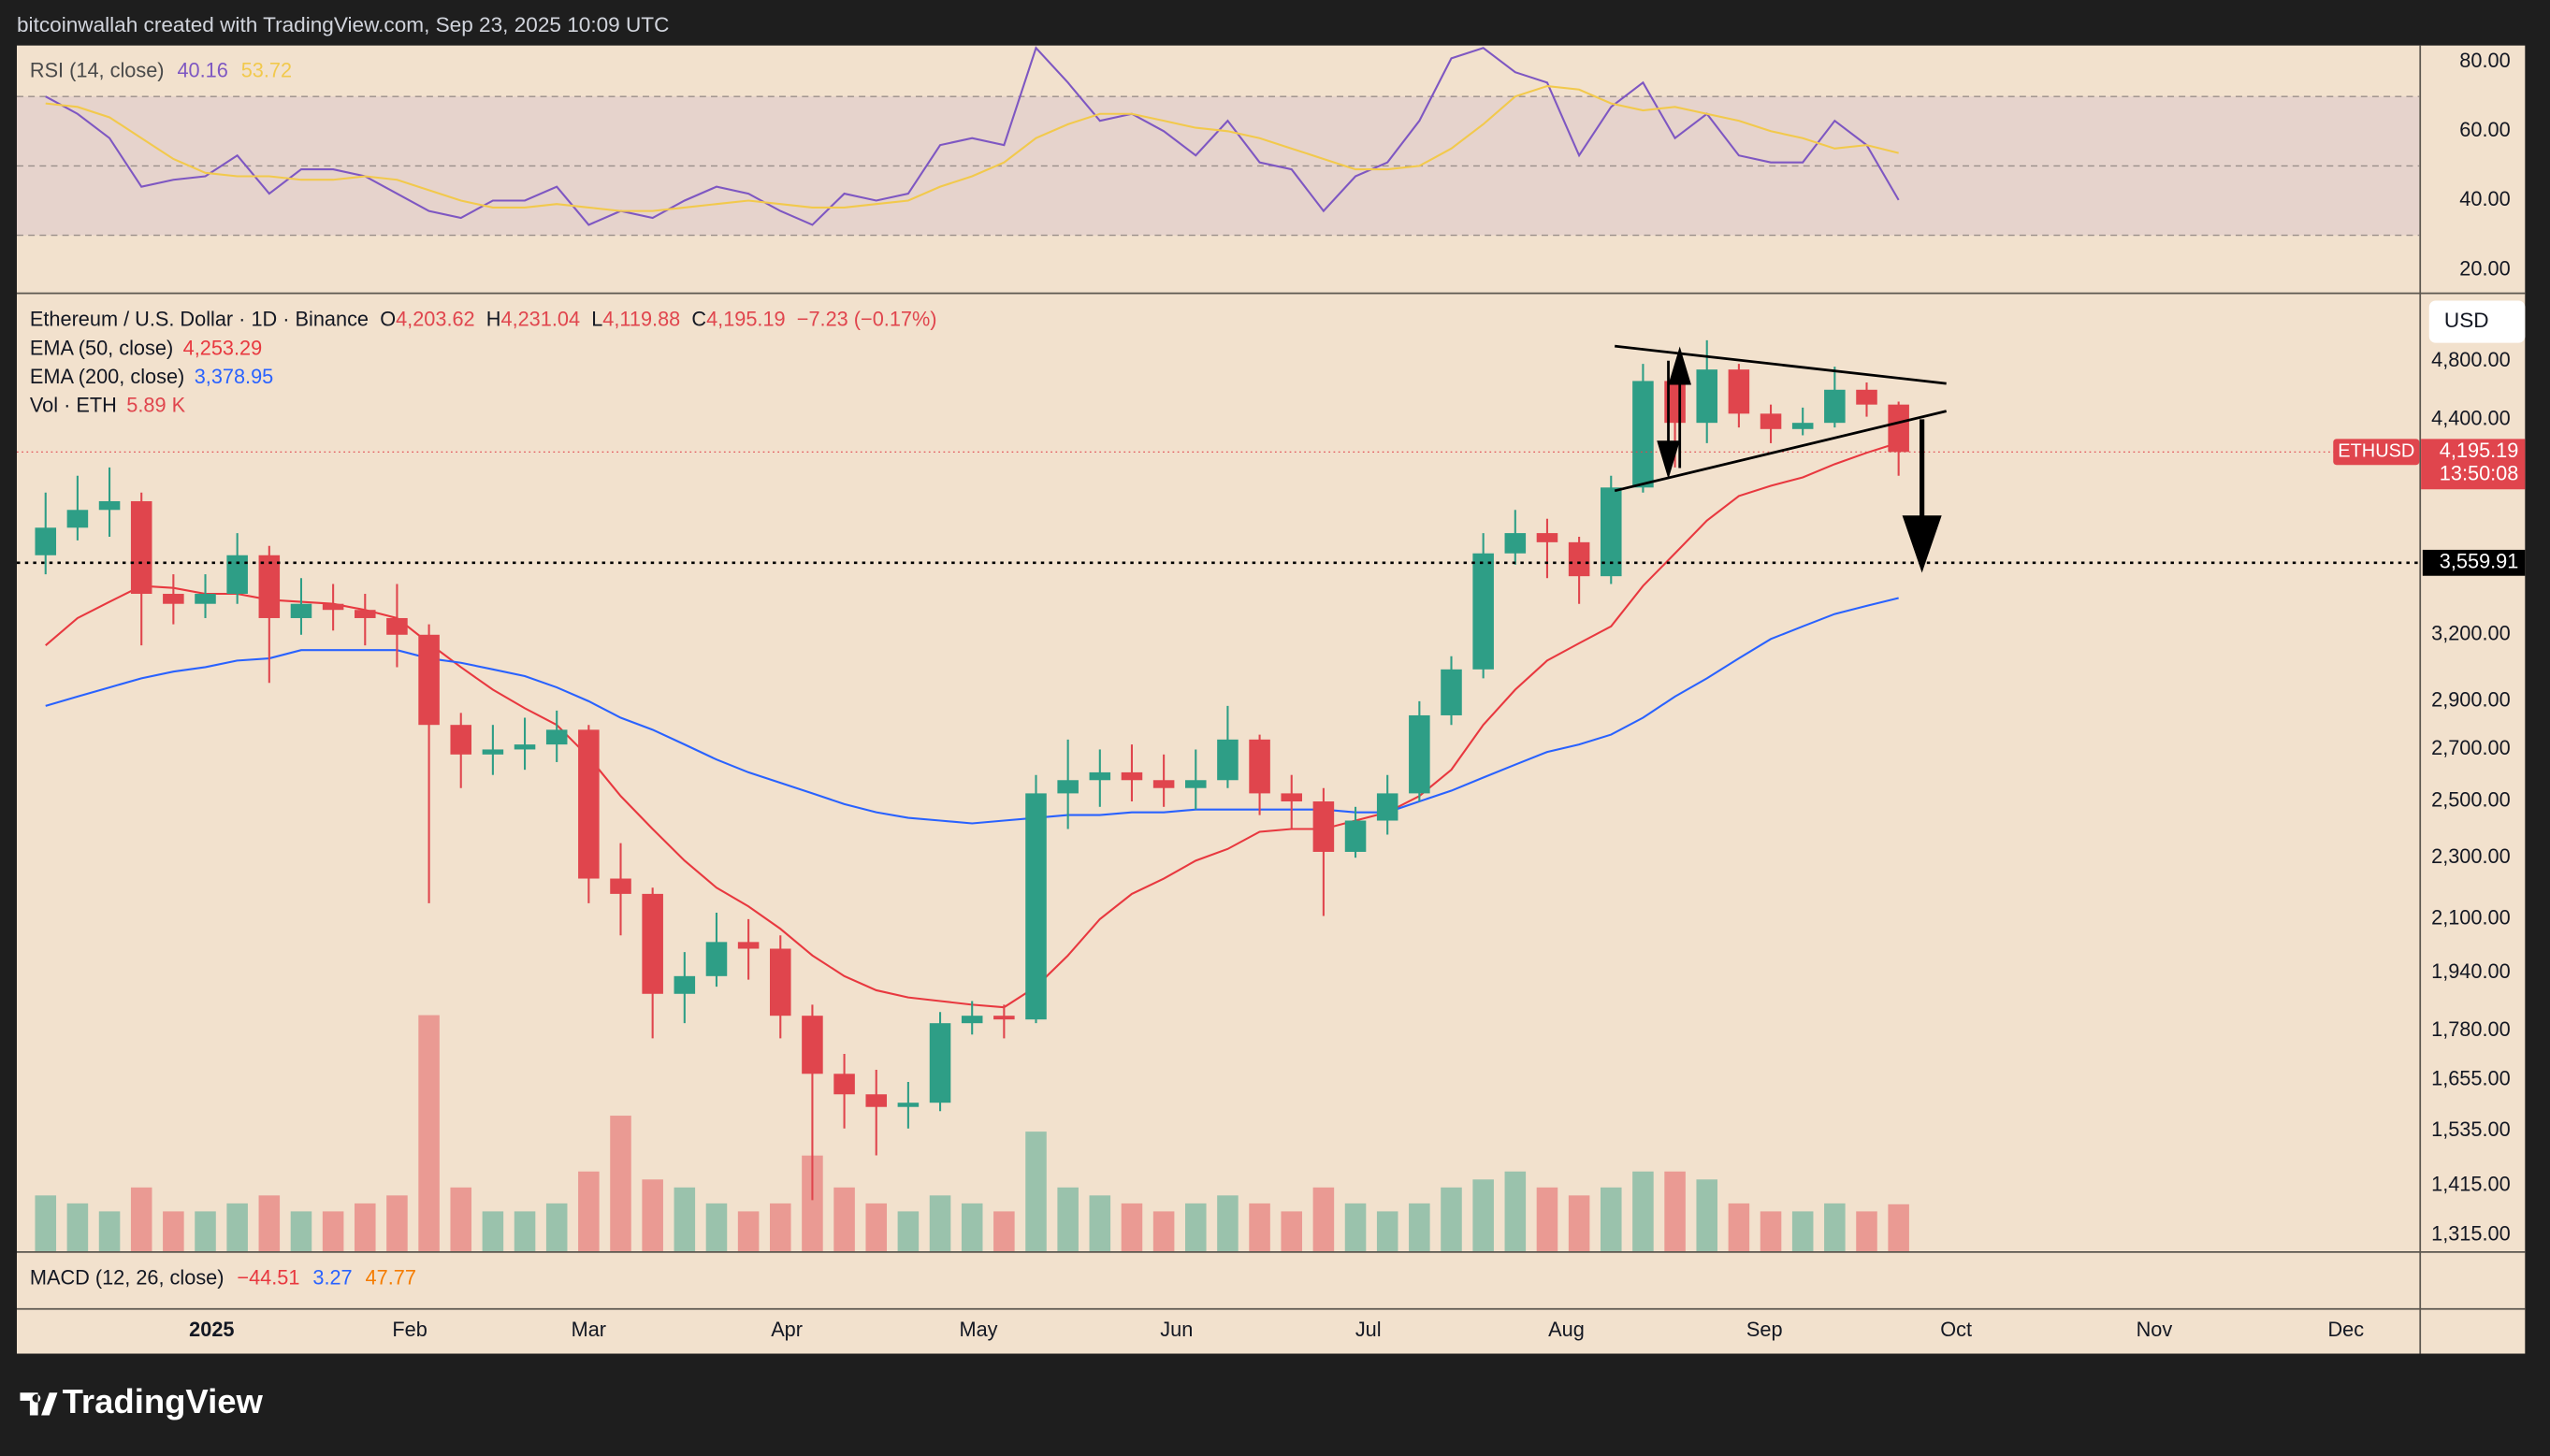 This screenshot has width=2550, height=1456. I want to click on ohlc-key: H, so click(493, 318).